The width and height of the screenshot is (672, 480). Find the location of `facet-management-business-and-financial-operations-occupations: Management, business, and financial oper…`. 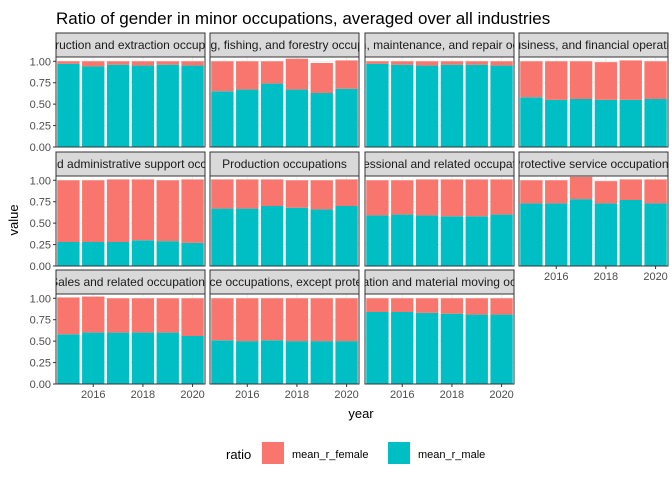

facet-management-business-and-financial-operations-occupations: Management, business, and financial oper… is located at coordinates (593, 90).